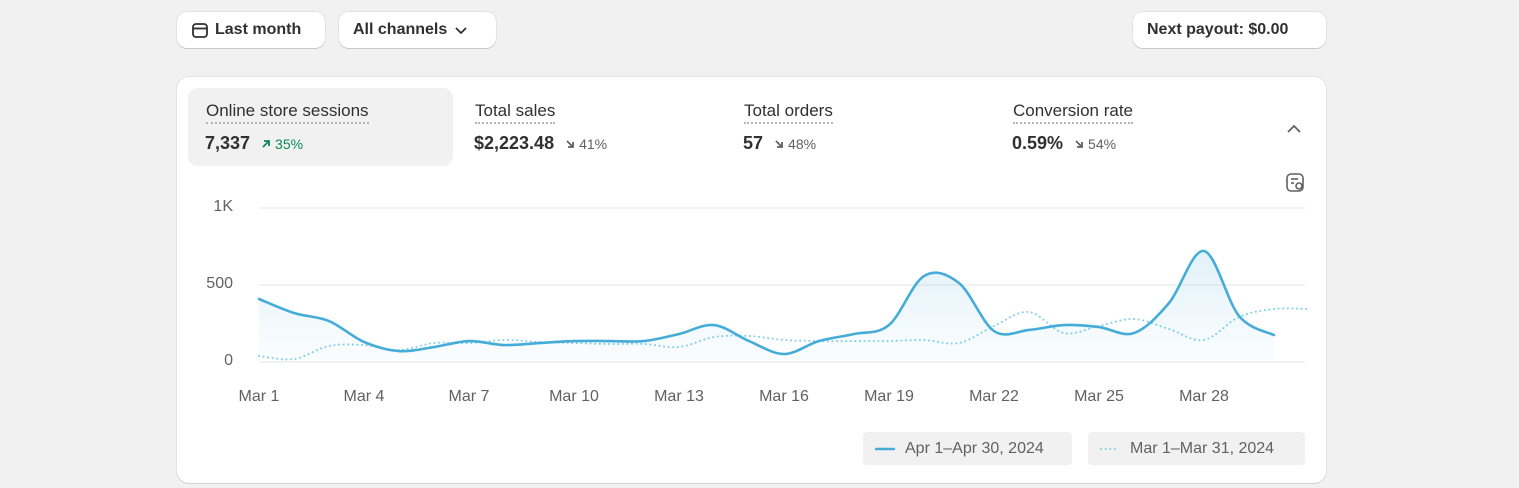 The width and height of the screenshot is (1519, 488). I want to click on legend-item: Mar 1–Mar 31, 2024, so click(1196, 448).